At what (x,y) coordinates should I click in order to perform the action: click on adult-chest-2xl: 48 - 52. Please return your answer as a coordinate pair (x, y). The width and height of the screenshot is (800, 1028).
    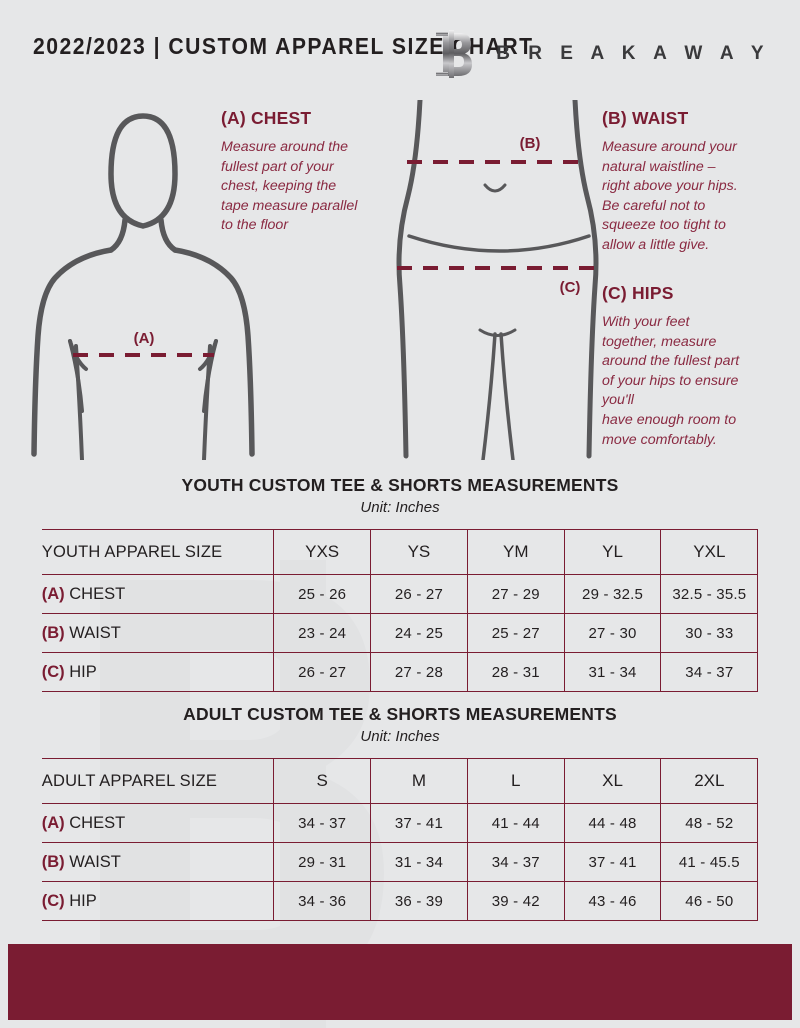
    Looking at the image, I should click on (709, 823).